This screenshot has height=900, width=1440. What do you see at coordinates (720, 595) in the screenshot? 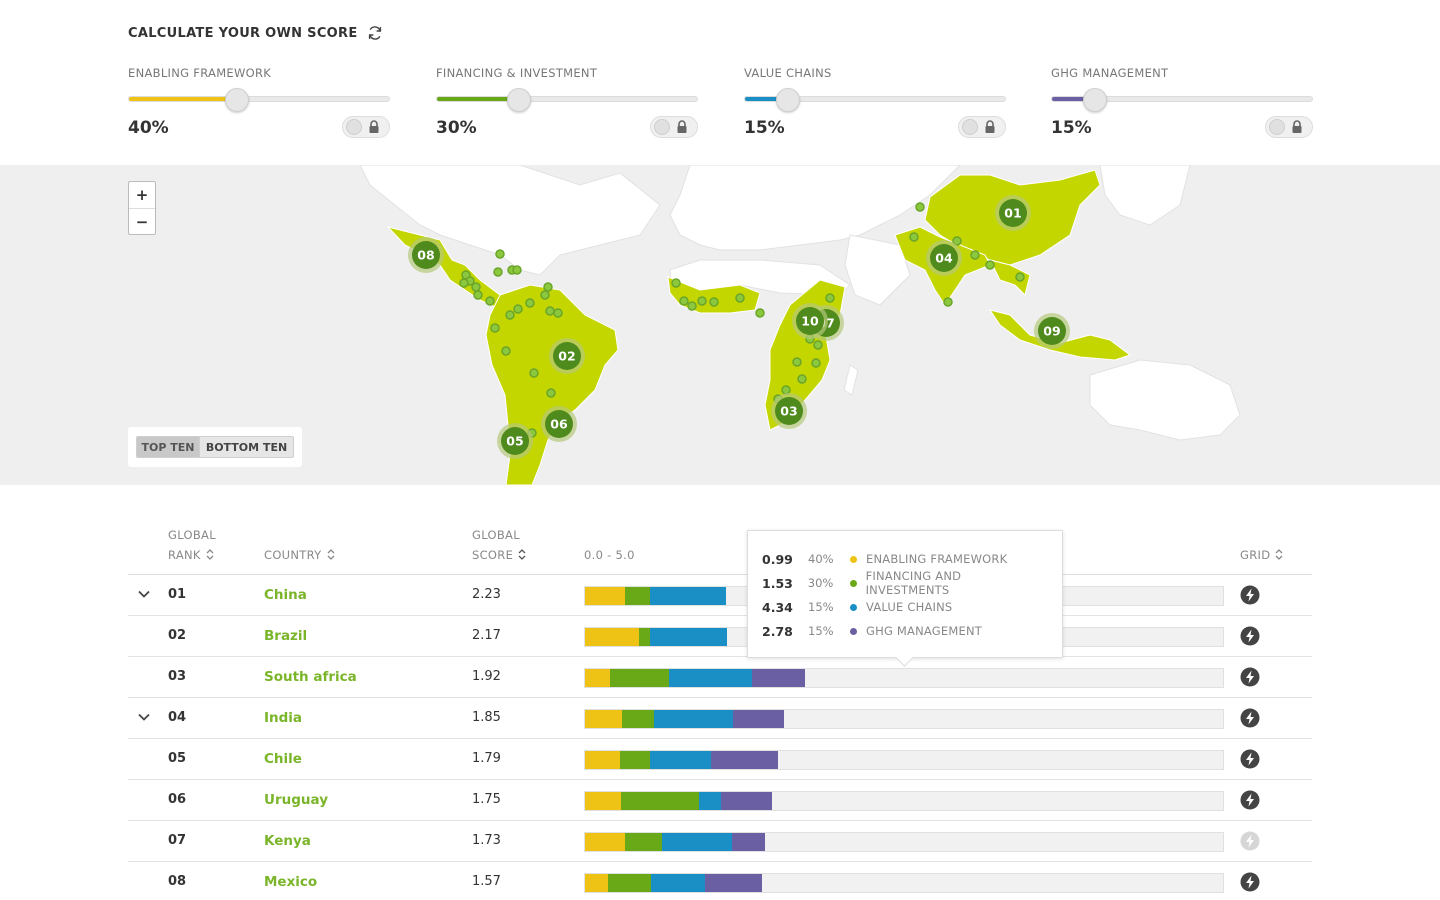
I see `table-row: 01 China 2.23` at bounding box center [720, 595].